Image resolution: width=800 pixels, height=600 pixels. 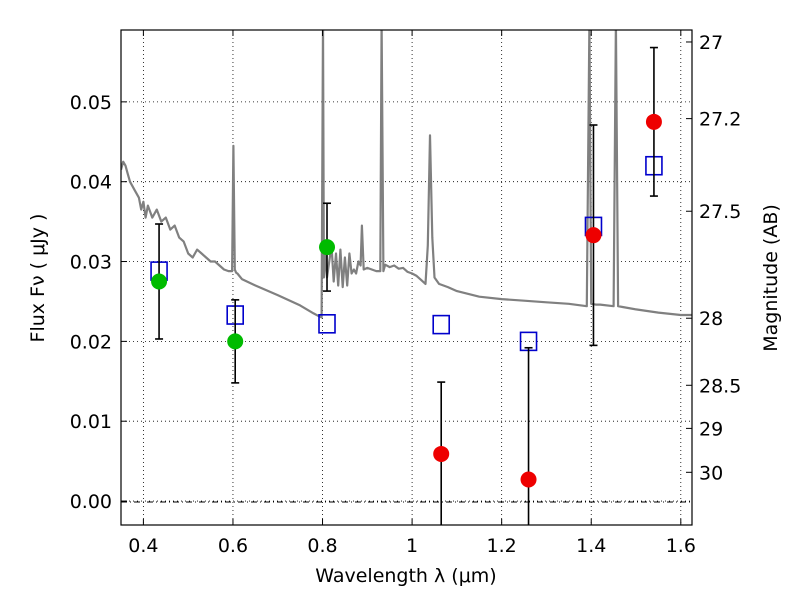 What do you see at coordinates (91, 342) in the screenshot?
I see `y-tick-label: 0.02` at bounding box center [91, 342].